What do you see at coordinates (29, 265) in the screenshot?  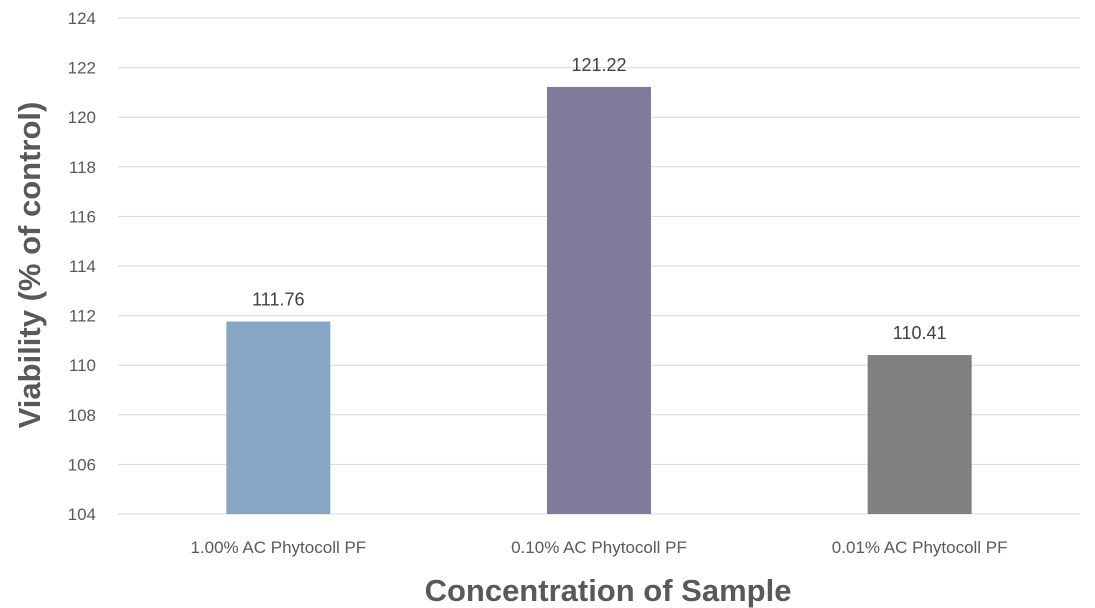 I see `y-axis-title: Viability (% of control)` at bounding box center [29, 265].